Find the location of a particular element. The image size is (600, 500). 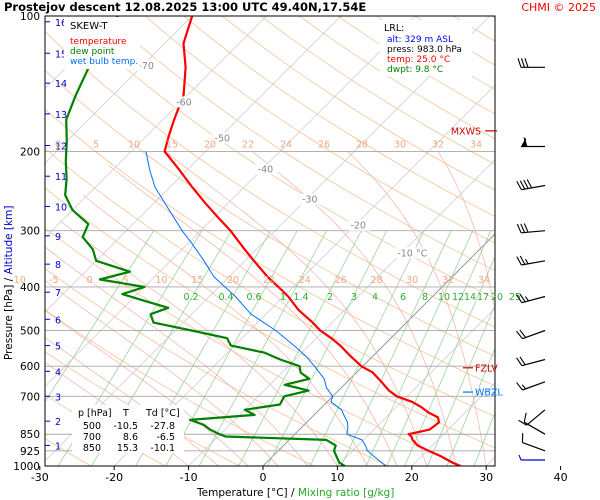

y-axis-title-altitude: Altitude [km] is located at coordinates (9, 240).